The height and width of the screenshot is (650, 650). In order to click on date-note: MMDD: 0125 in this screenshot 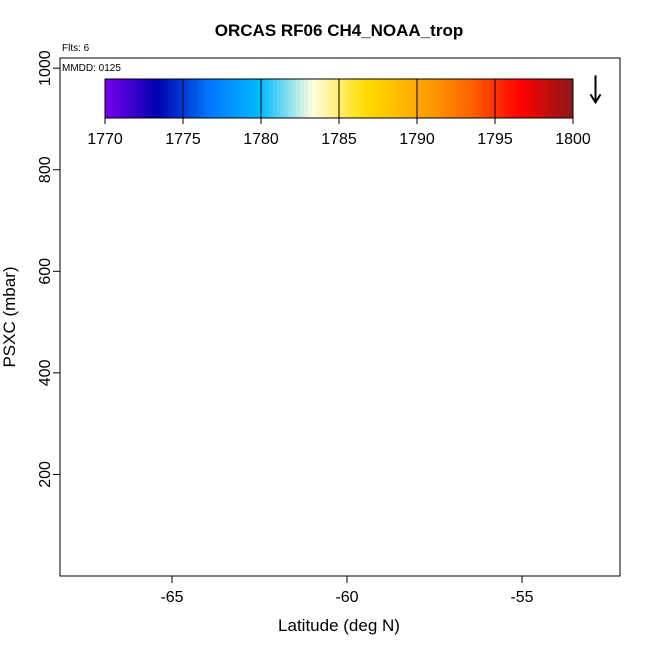, I will do `click(91, 68)`.